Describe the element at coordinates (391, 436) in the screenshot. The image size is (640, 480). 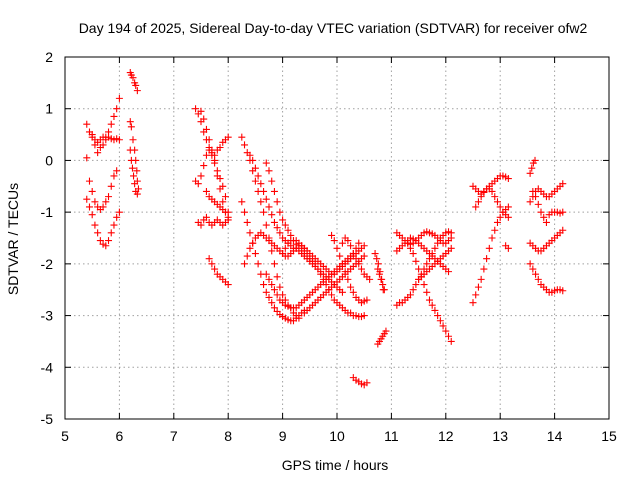
I see `x-tick-label: 11` at that location.